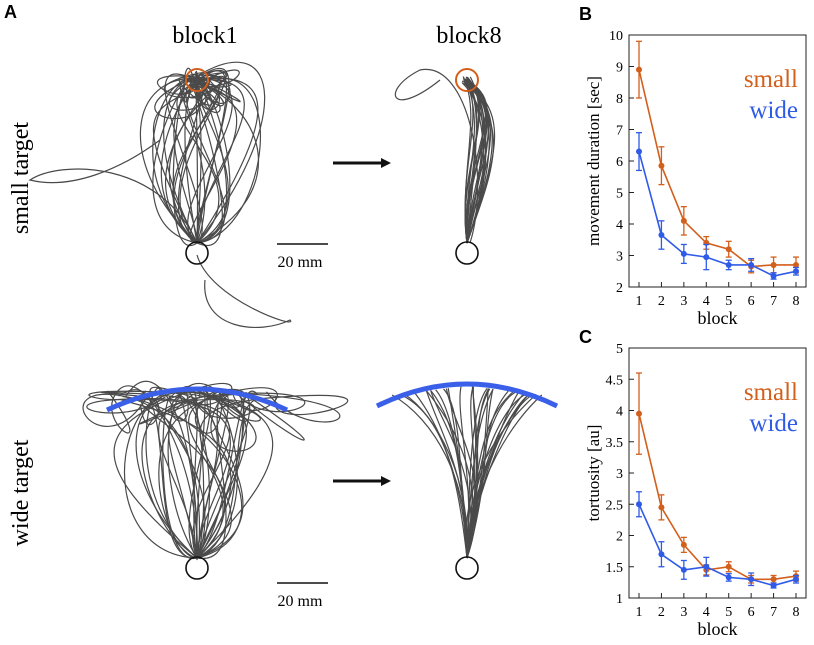 This screenshot has width=814, height=645. I want to click on y-tick-label: 1.5, so click(615, 568).